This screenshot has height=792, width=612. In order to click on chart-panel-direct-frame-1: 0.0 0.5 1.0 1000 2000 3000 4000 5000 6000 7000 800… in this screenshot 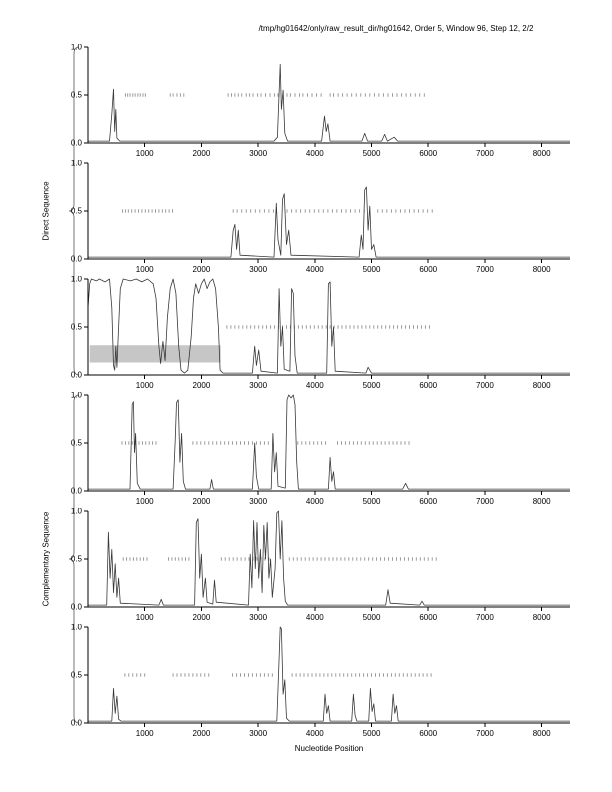, I will do `click(320, 101)`.